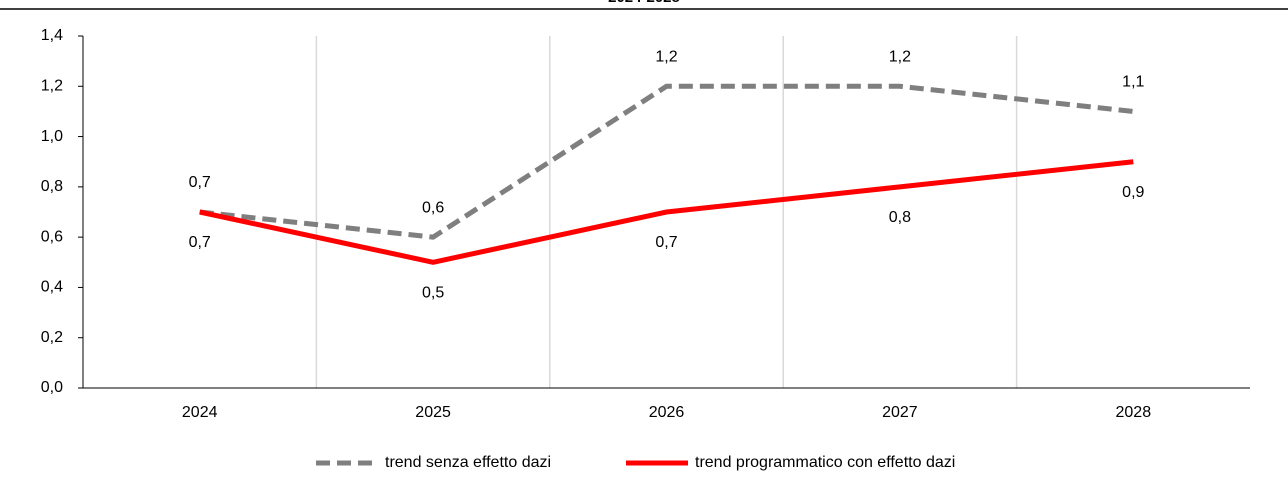 This screenshot has width=1288, height=492. Describe the element at coordinates (52, 287) in the screenshot. I see `y-tick-label: 0,4` at that location.